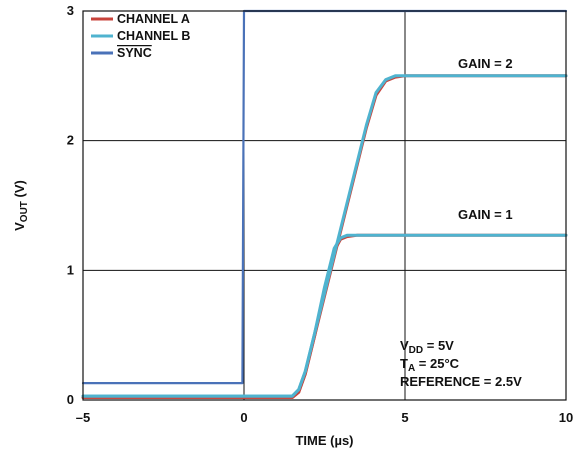 The width and height of the screenshot is (587, 456). What do you see at coordinates (461, 381) in the screenshot?
I see `reference-condition: REFERENCE = 2.5V` at bounding box center [461, 381].